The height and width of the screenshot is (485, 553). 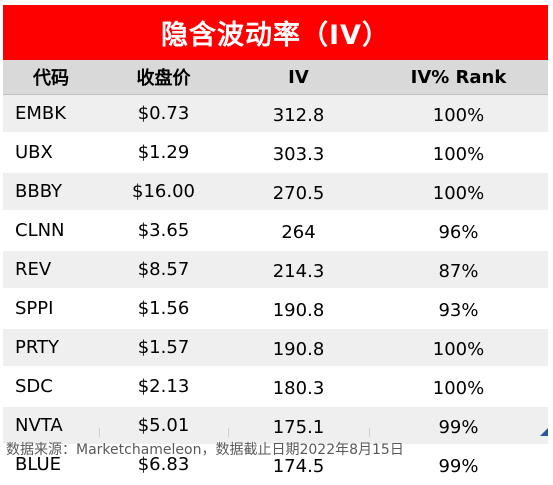 What do you see at coordinates (298, 231) in the screenshot?
I see `cell-iv: 264` at bounding box center [298, 231].